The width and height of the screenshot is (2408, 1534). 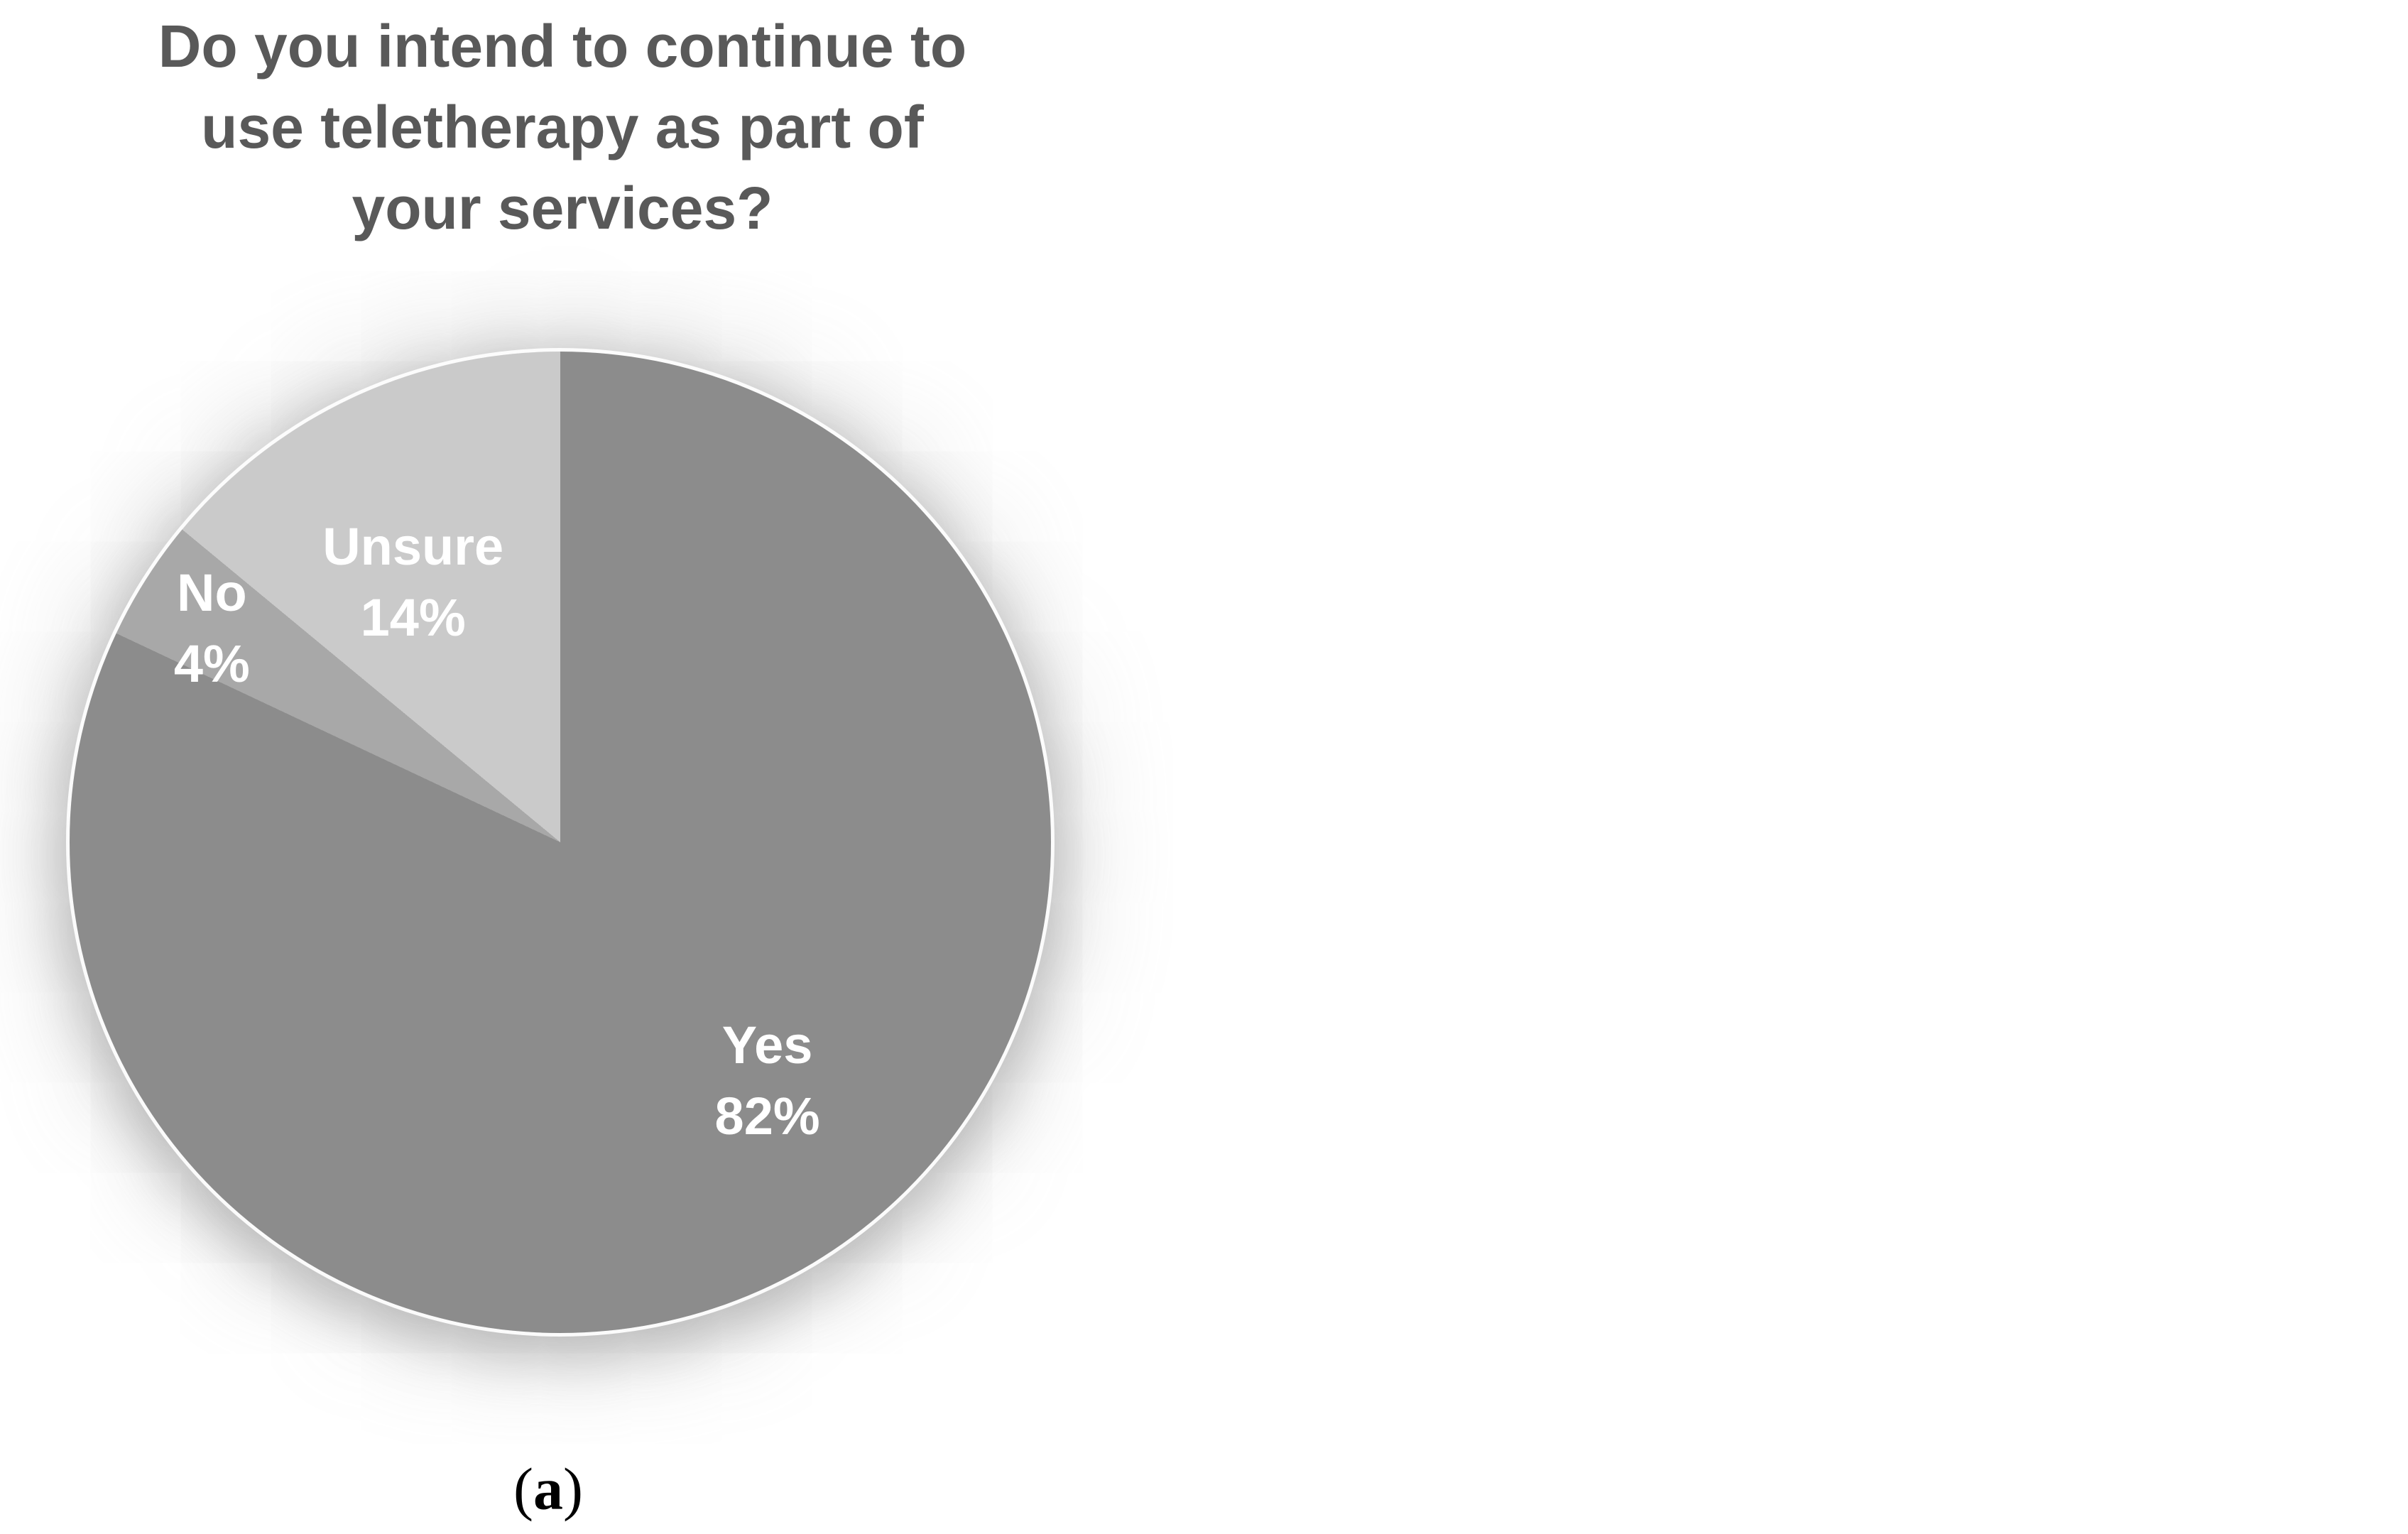 What do you see at coordinates (562, 208) in the screenshot?
I see `chart-a-title-line-3: your services?` at bounding box center [562, 208].